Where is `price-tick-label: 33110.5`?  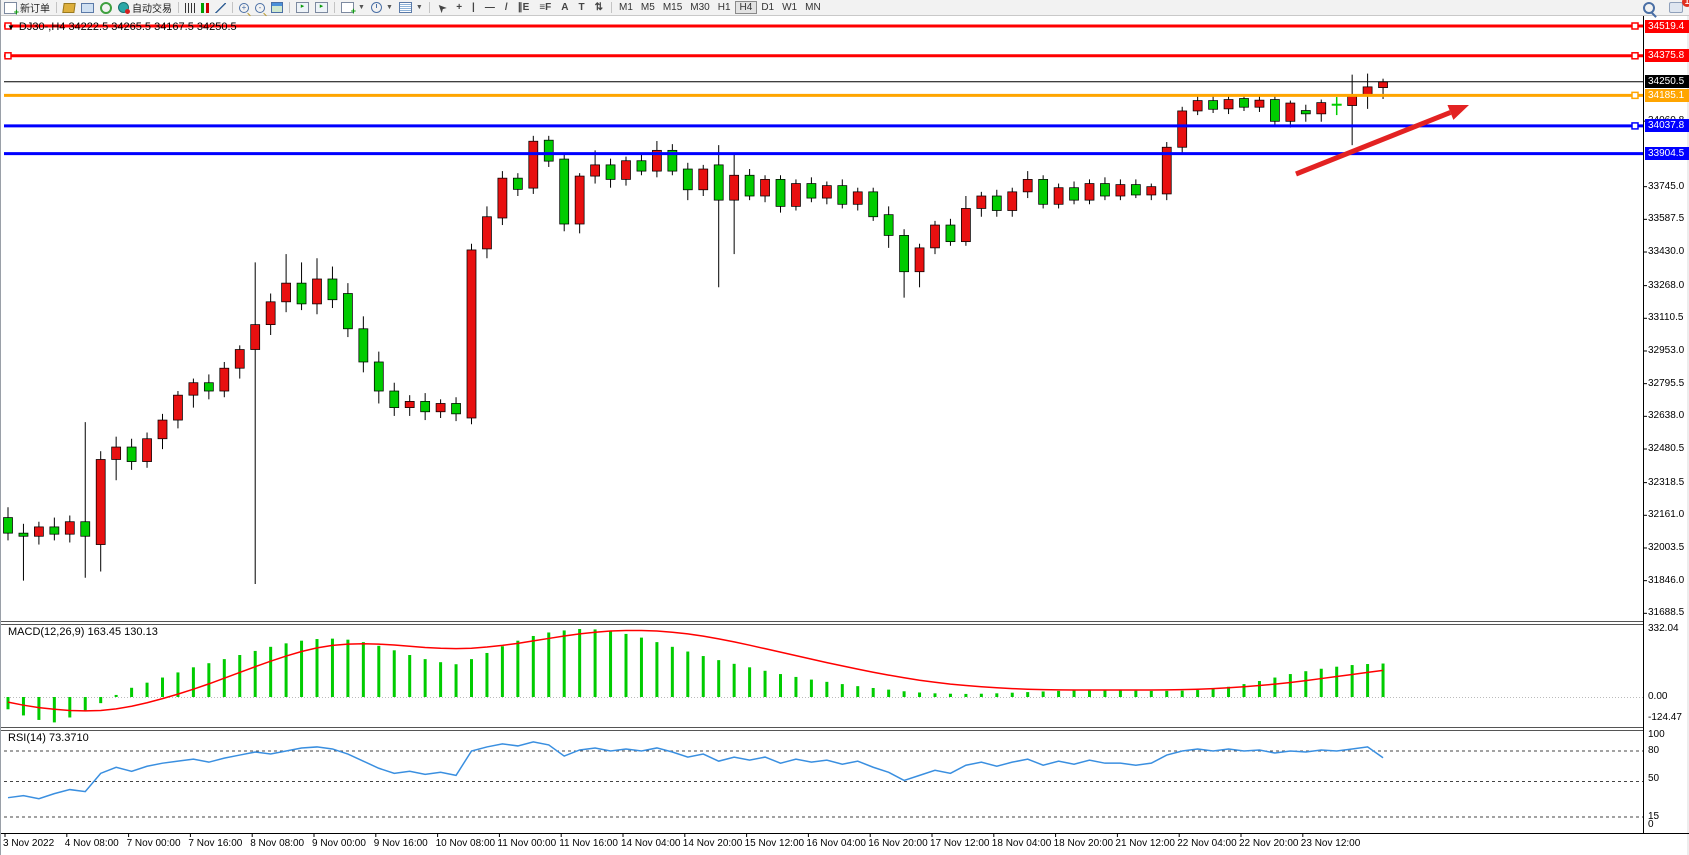 price-tick-label: 33110.5 is located at coordinates (1666, 318).